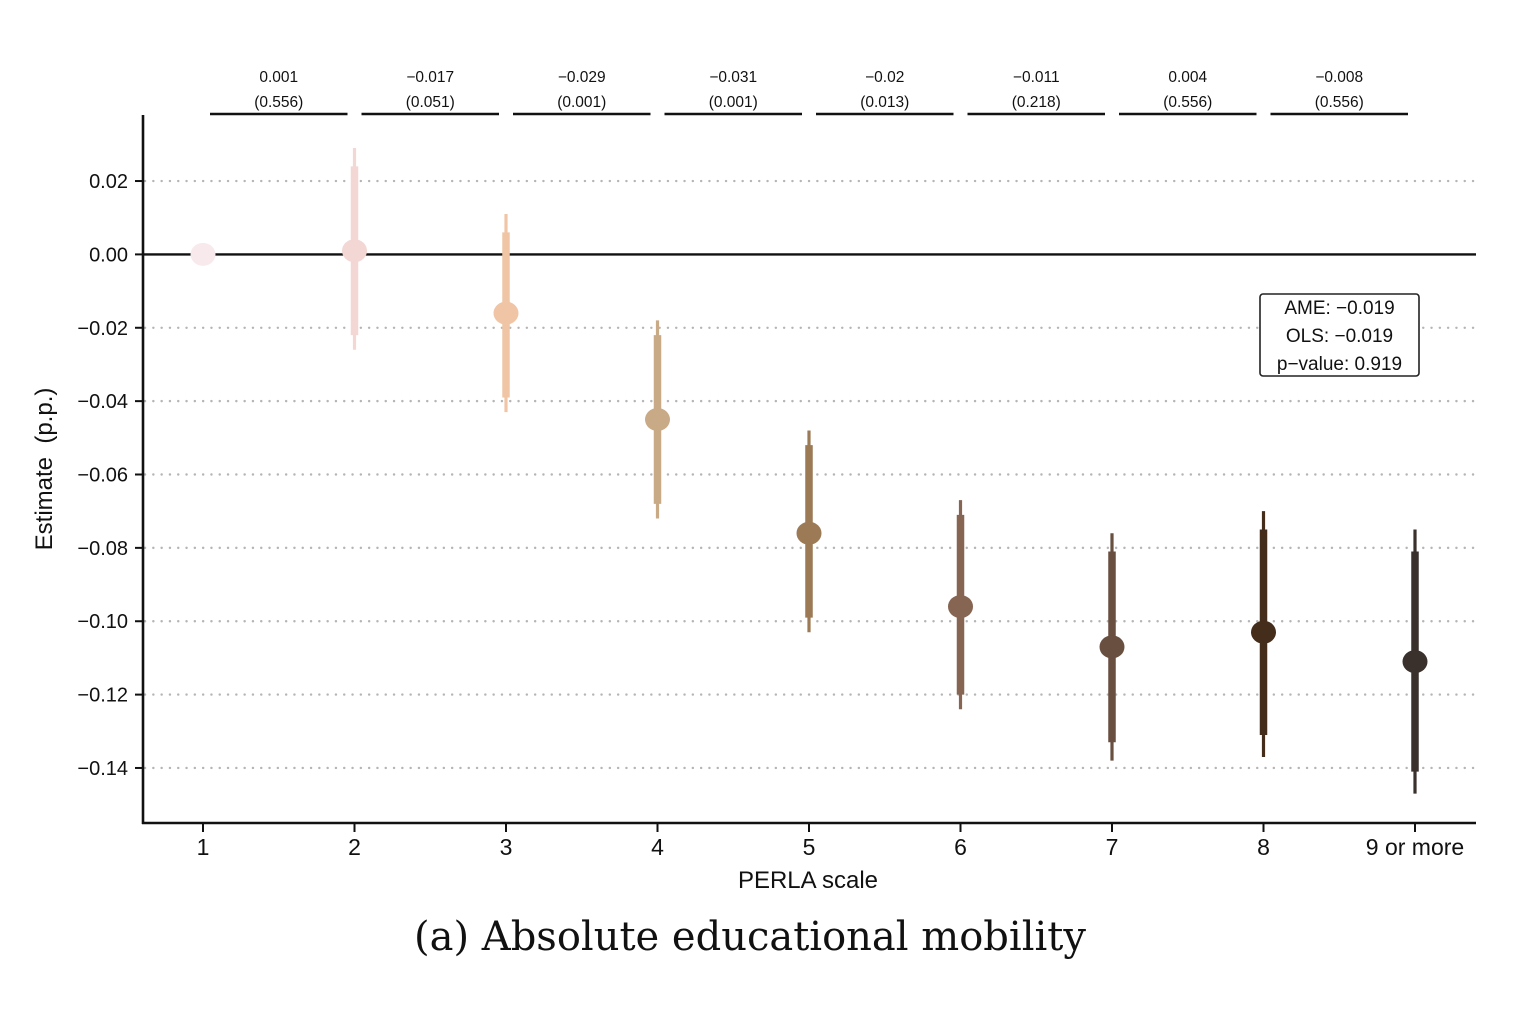 This screenshot has height=1023, width=1536. What do you see at coordinates (203, 847) in the screenshot?
I see `x-tick-label: 1` at bounding box center [203, 847].